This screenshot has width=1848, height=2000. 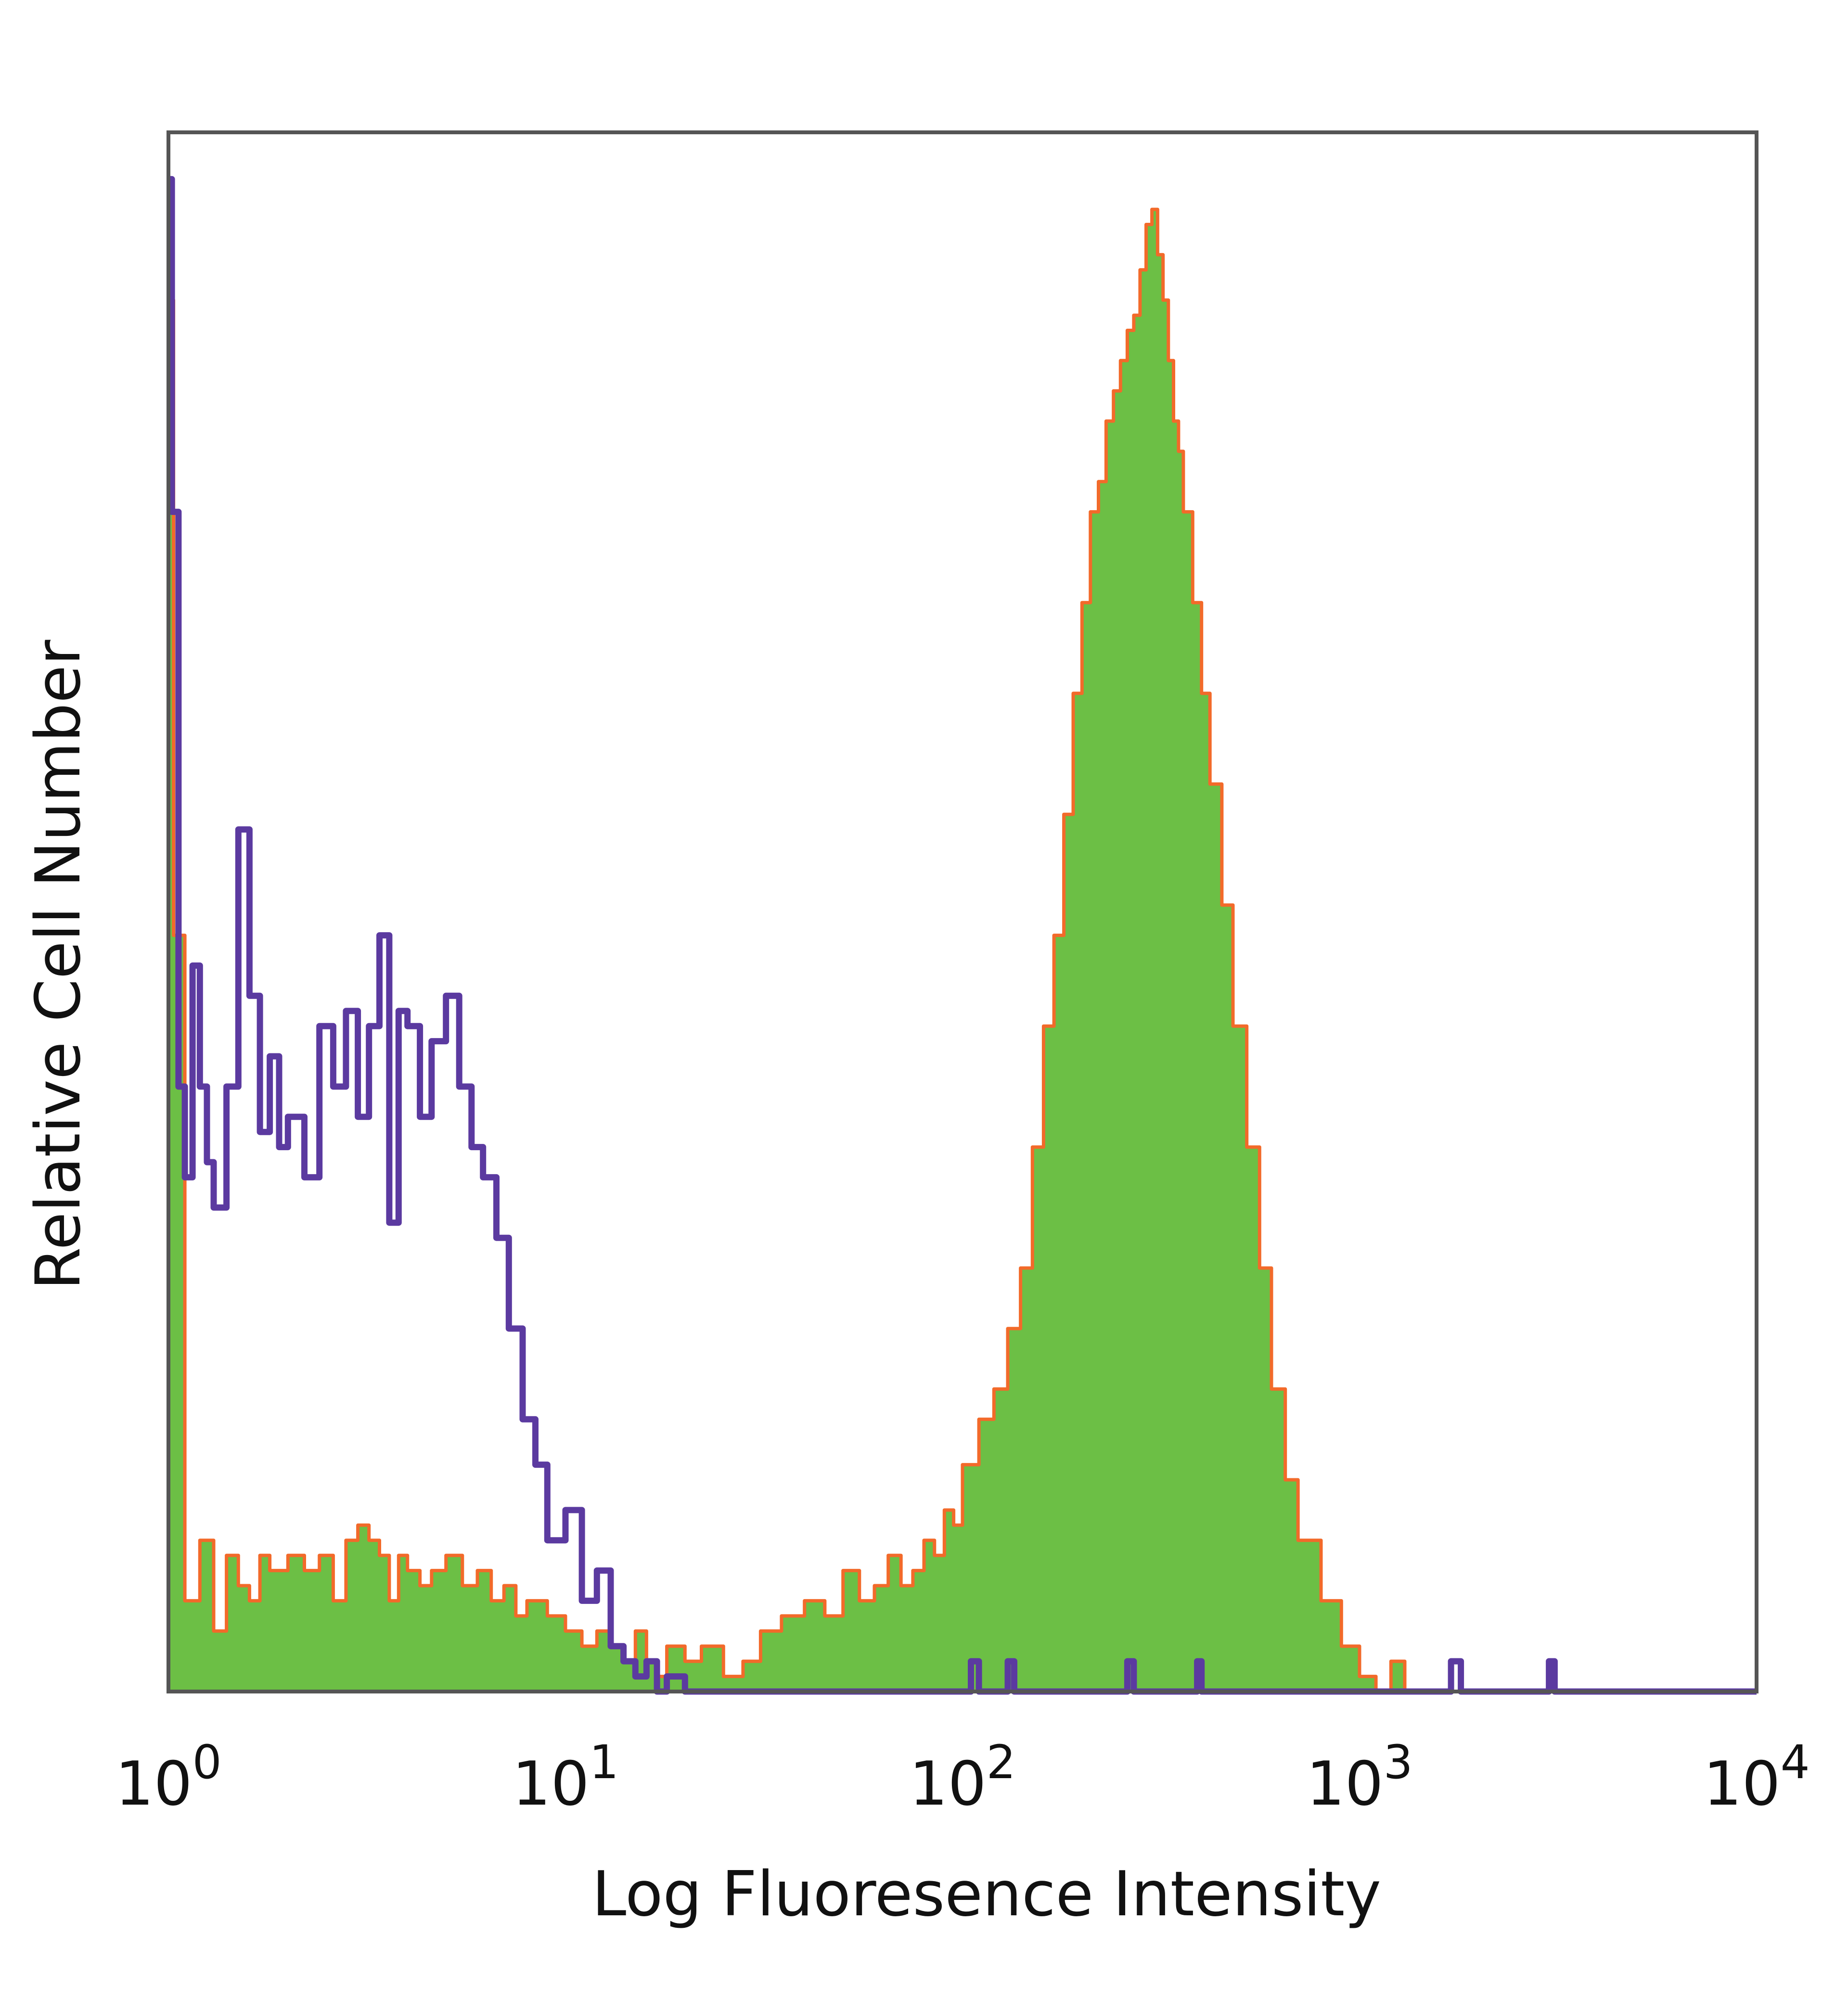 What do you see at coordinates (58, 965) in the screenshot?
I see `y-axis-title: Relative Cell Number` at bounding box center [58, 965].